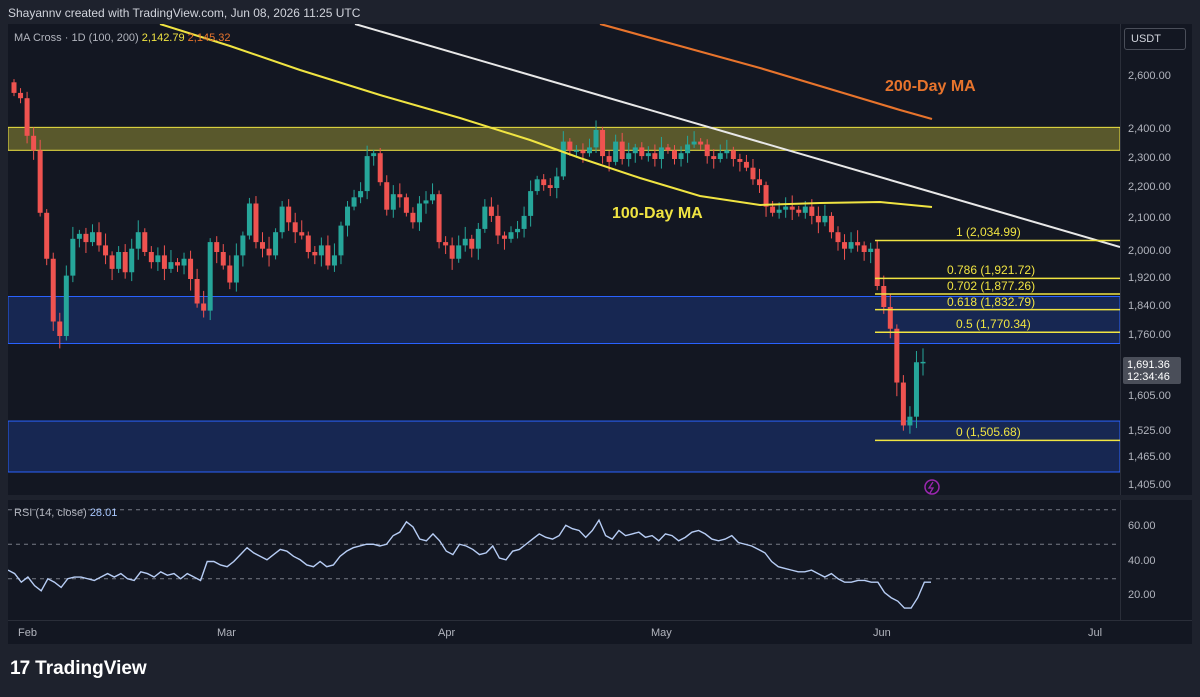 The width and height of the screenshot is (1200, 697). Describe the element at coordinates (600, 632) in the screenshot. I see `time-axis` at that location.